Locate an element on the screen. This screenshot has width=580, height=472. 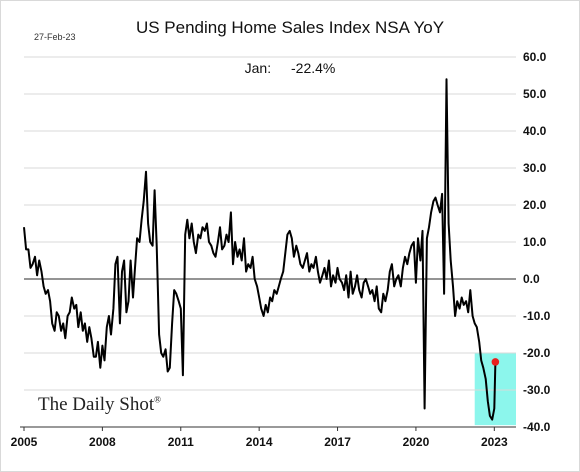
x-tick-label: 2014 is located at coordinates (259, 442).